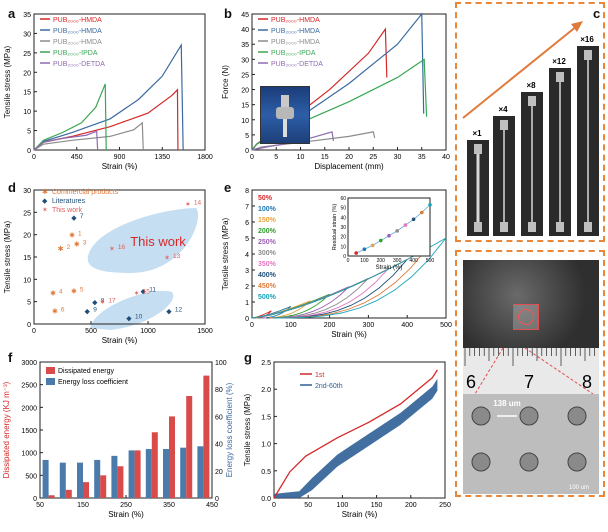  Describe the element at coordinates (219, 417) in the screenshot. I see `f-y2tick-label: 60` at that location.